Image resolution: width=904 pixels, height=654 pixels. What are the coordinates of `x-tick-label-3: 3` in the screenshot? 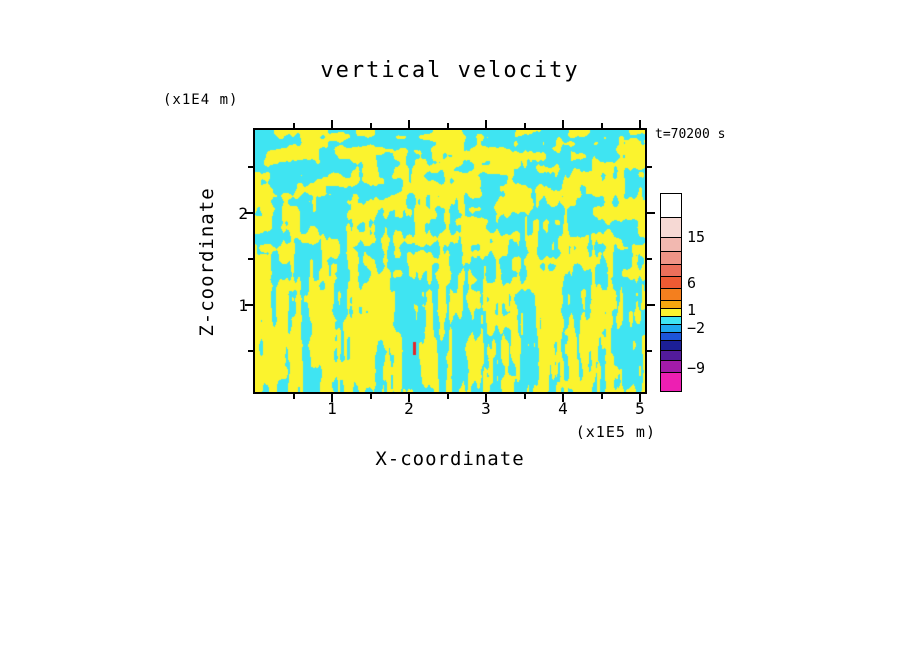 It's located at (486, 408).